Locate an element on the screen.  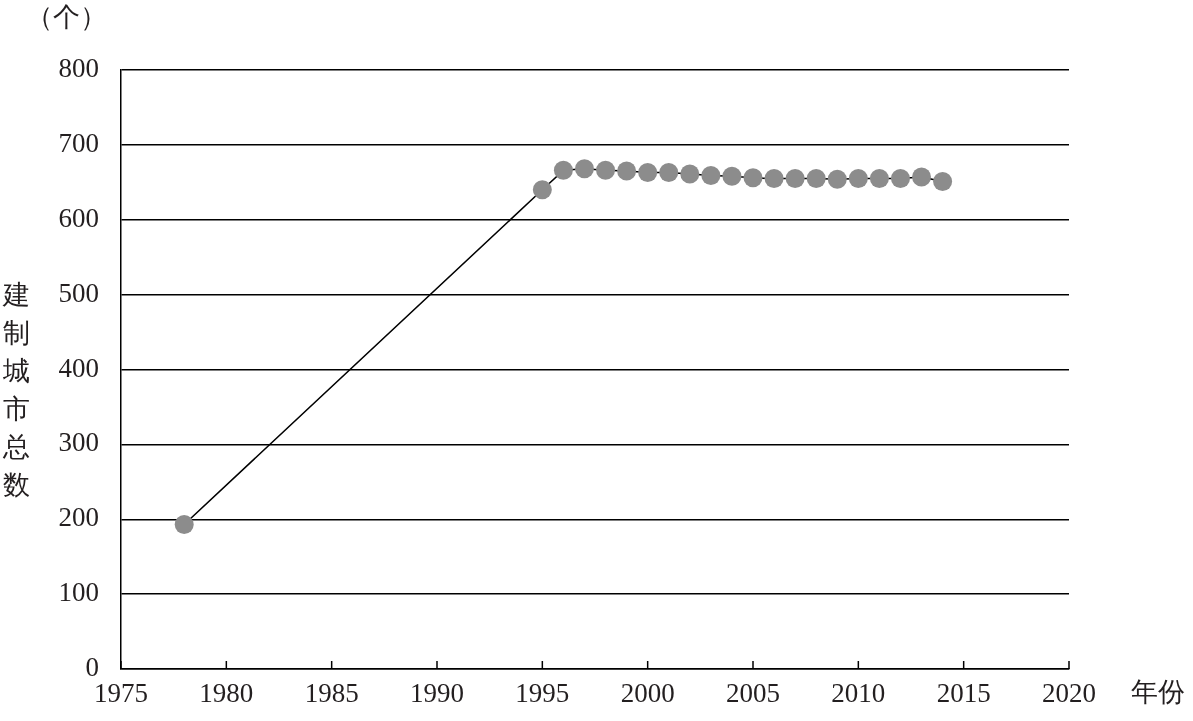
x-tick-label: 1995 is located at coordinates (542, 693).